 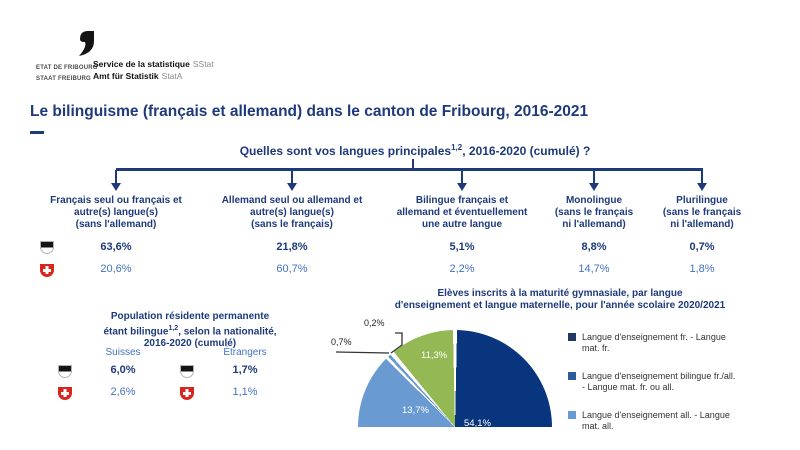 I want to click on apostrophe-glyph, so click(x=86, y=43).